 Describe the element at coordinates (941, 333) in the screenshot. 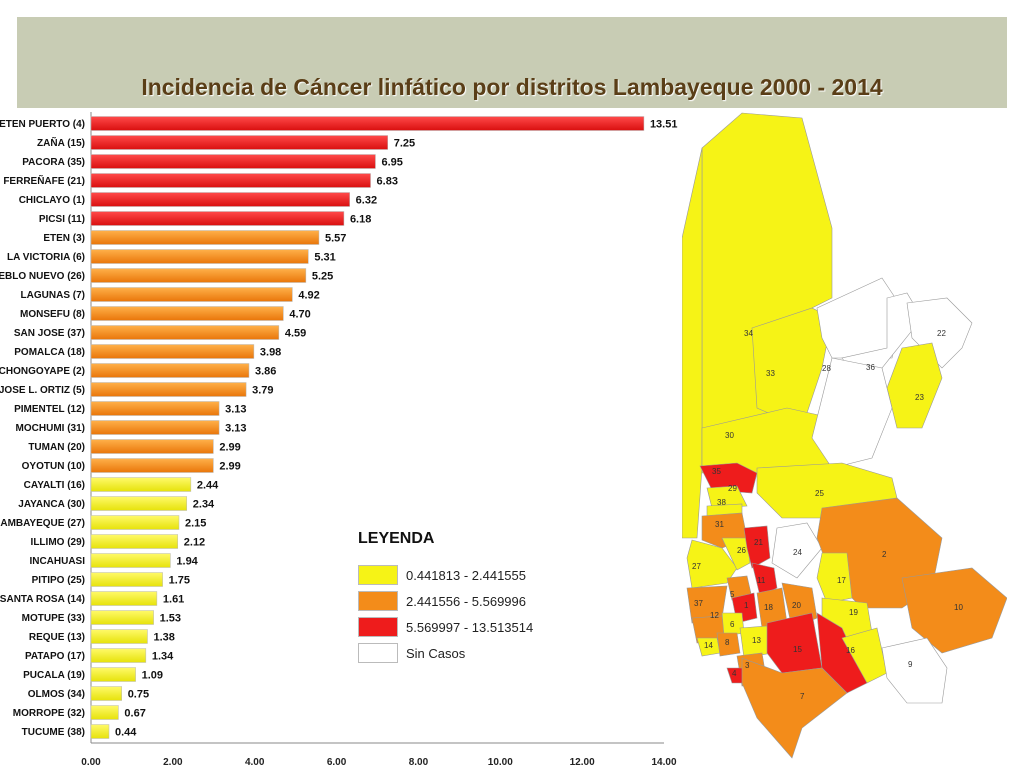

I see `map-district-number: 22` at that location.